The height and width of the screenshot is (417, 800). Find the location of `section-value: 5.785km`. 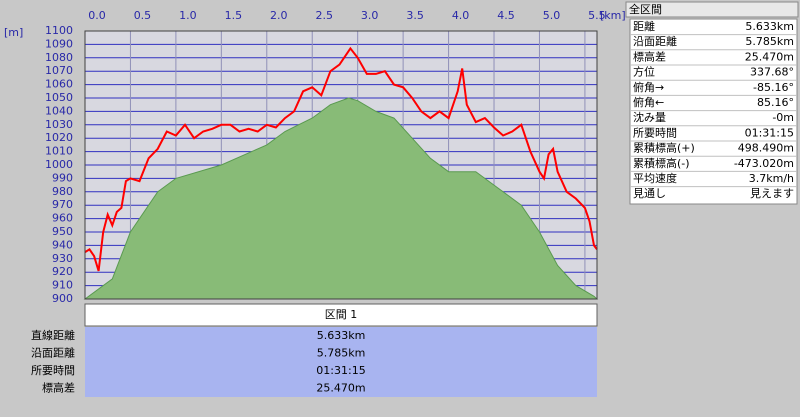

section-value: 5.785km is located at coordinates (341, 353).